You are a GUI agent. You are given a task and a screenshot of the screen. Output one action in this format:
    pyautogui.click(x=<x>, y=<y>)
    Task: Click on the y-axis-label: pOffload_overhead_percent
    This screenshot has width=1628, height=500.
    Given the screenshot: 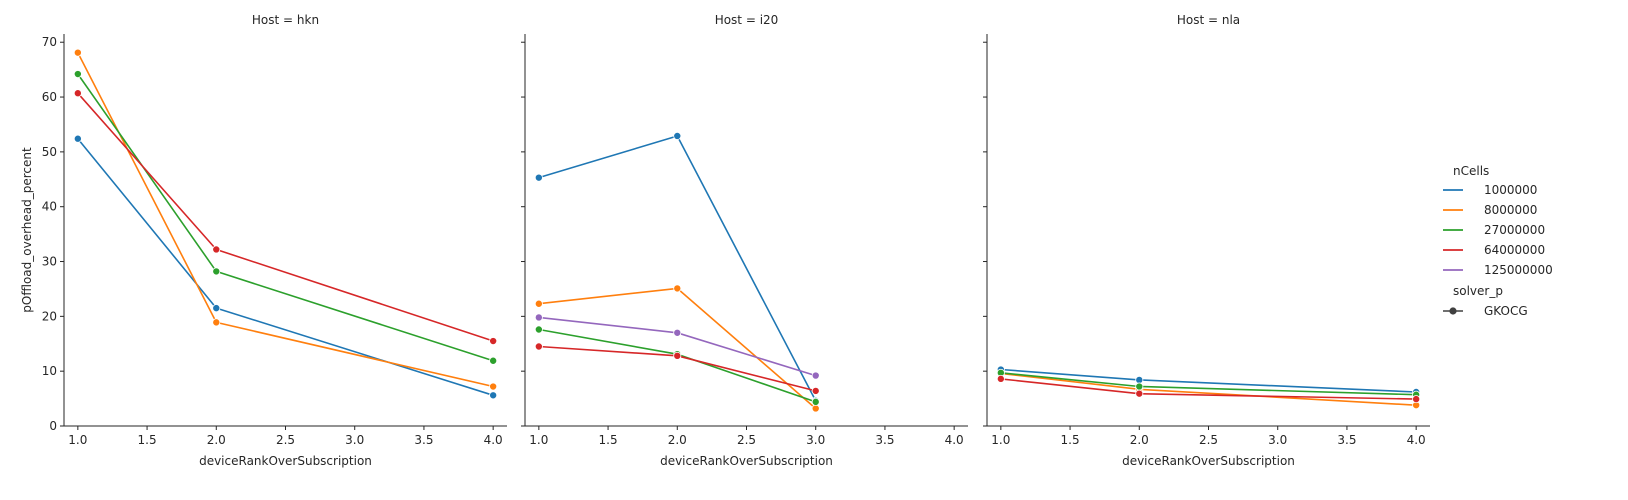 What is the action you would take?
    pyautogui.click(x=27, y=230)
    